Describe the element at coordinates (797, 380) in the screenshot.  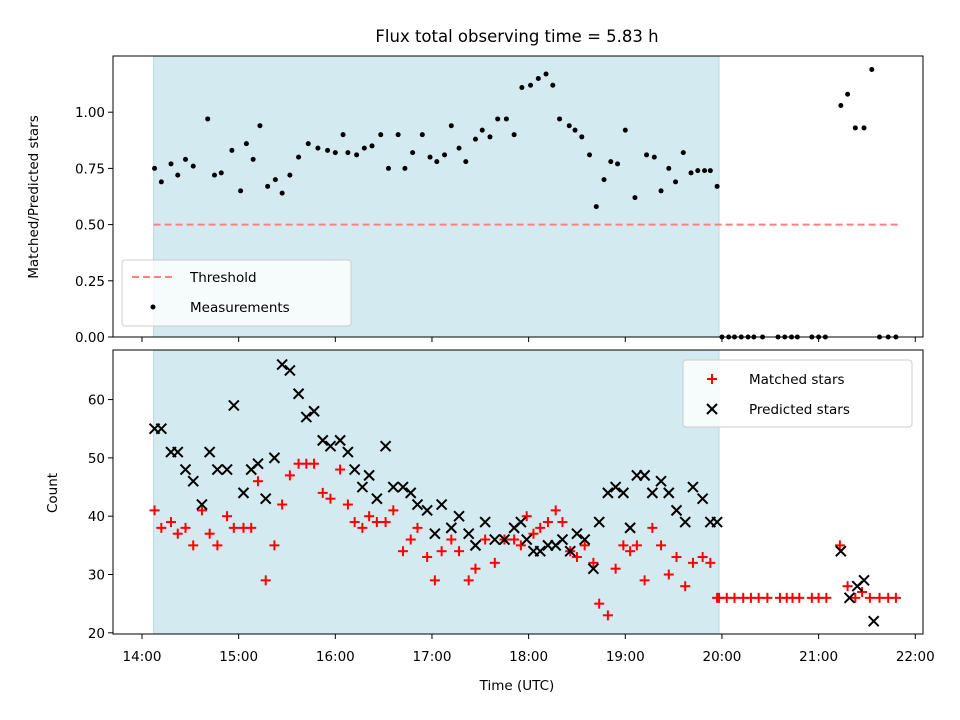
I see `legend-matched-label: Matched stars` at that location.